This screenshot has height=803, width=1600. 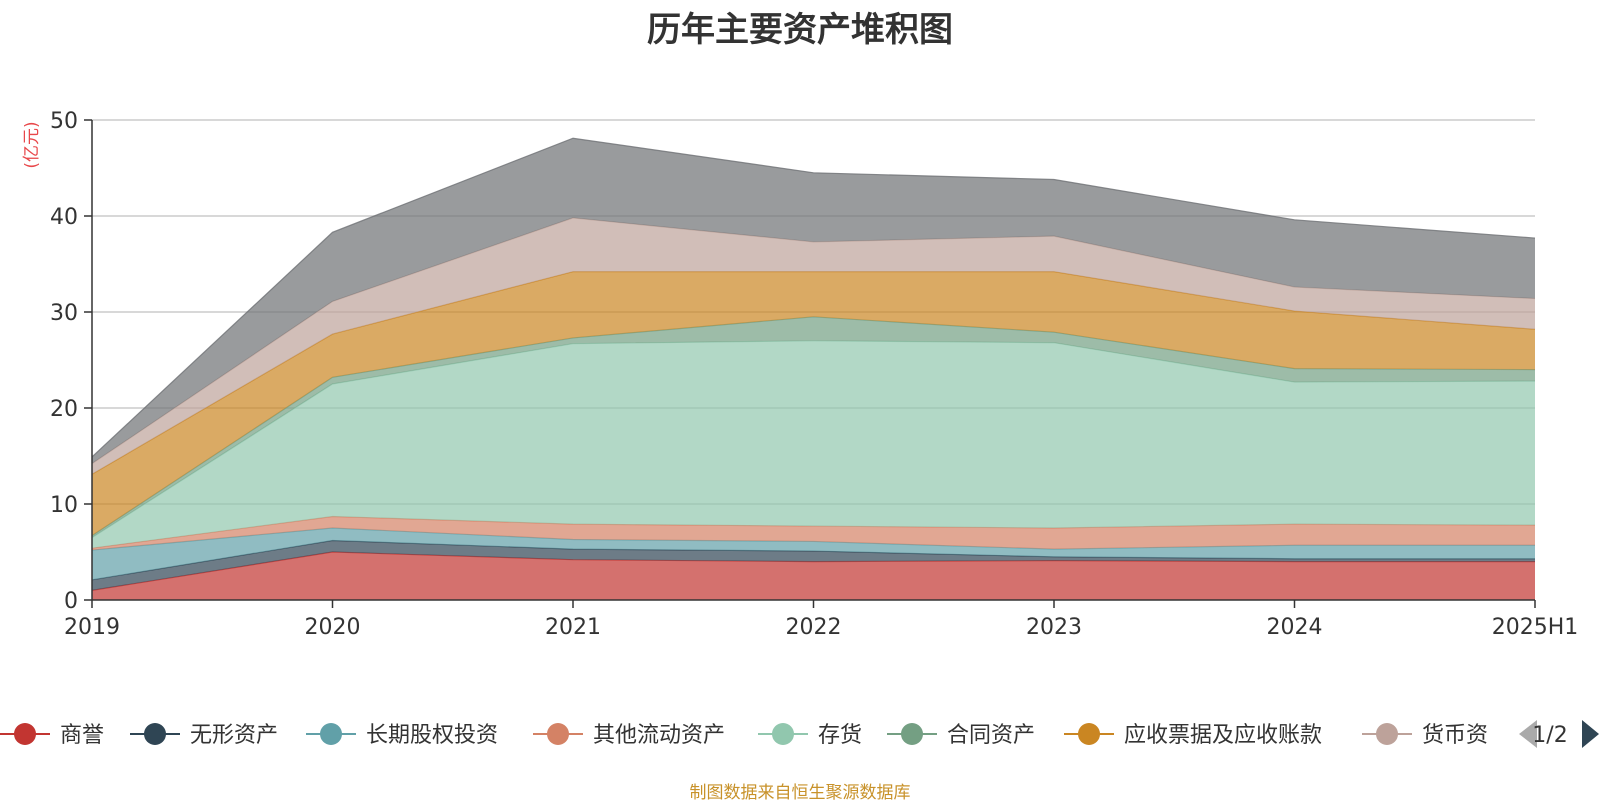 What do you see at coordinates (1295, 627) in the screenshot?
I see `x-tick-label-2024: 2024` at bounding box center [1295, 627].